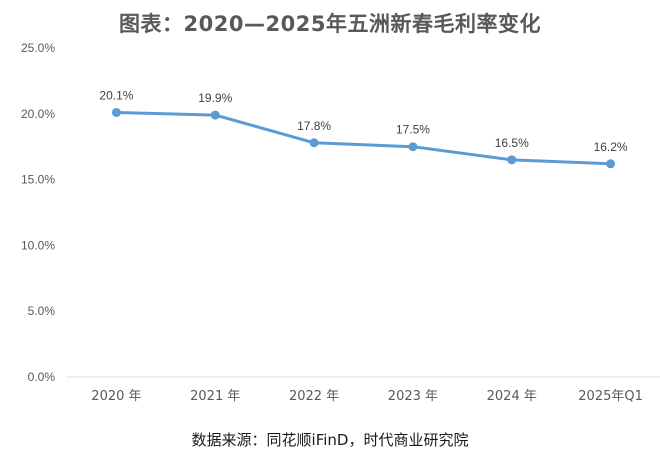 This screenshot has width=660, height=459. Describe the element at coordinates (38, 212) in the screenshot. I see `y-axis-labels: 0.0% 5.0% 10.0% 15.0% 20.0% 25.0%` at that location.